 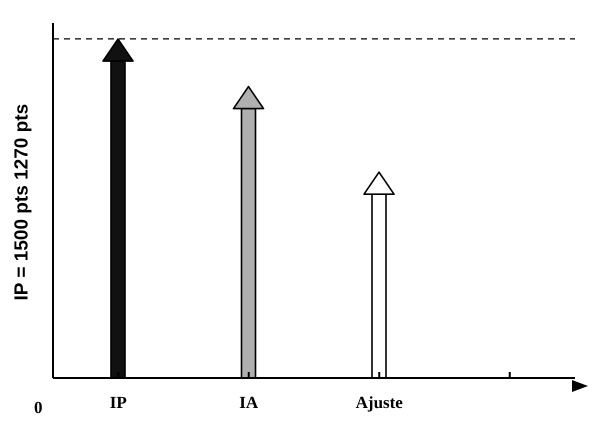 I want to click on y-axis-title: IP = 1500 pts 1270 pts, so click(x=22, y=202).